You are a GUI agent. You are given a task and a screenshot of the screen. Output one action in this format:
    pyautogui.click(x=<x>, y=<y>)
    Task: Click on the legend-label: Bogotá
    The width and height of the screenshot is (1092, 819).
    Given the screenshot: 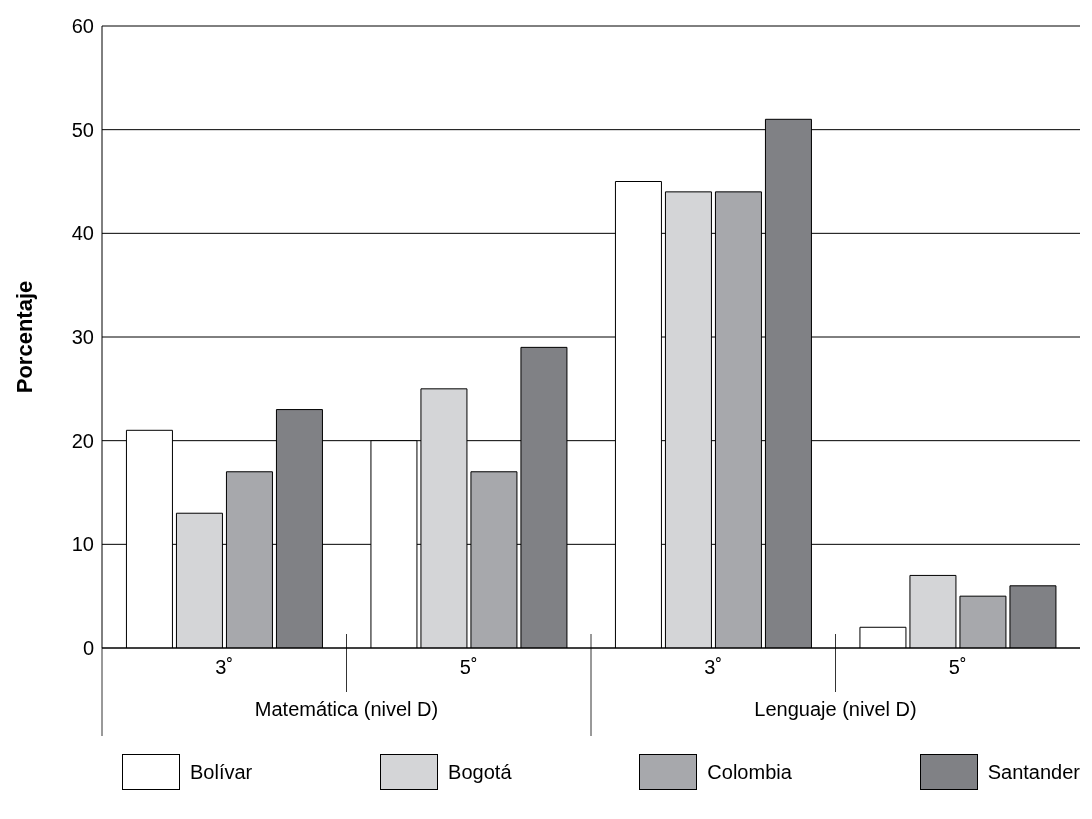 What is the action you would take?
    pyautogui.click(x=480, y=772)
    